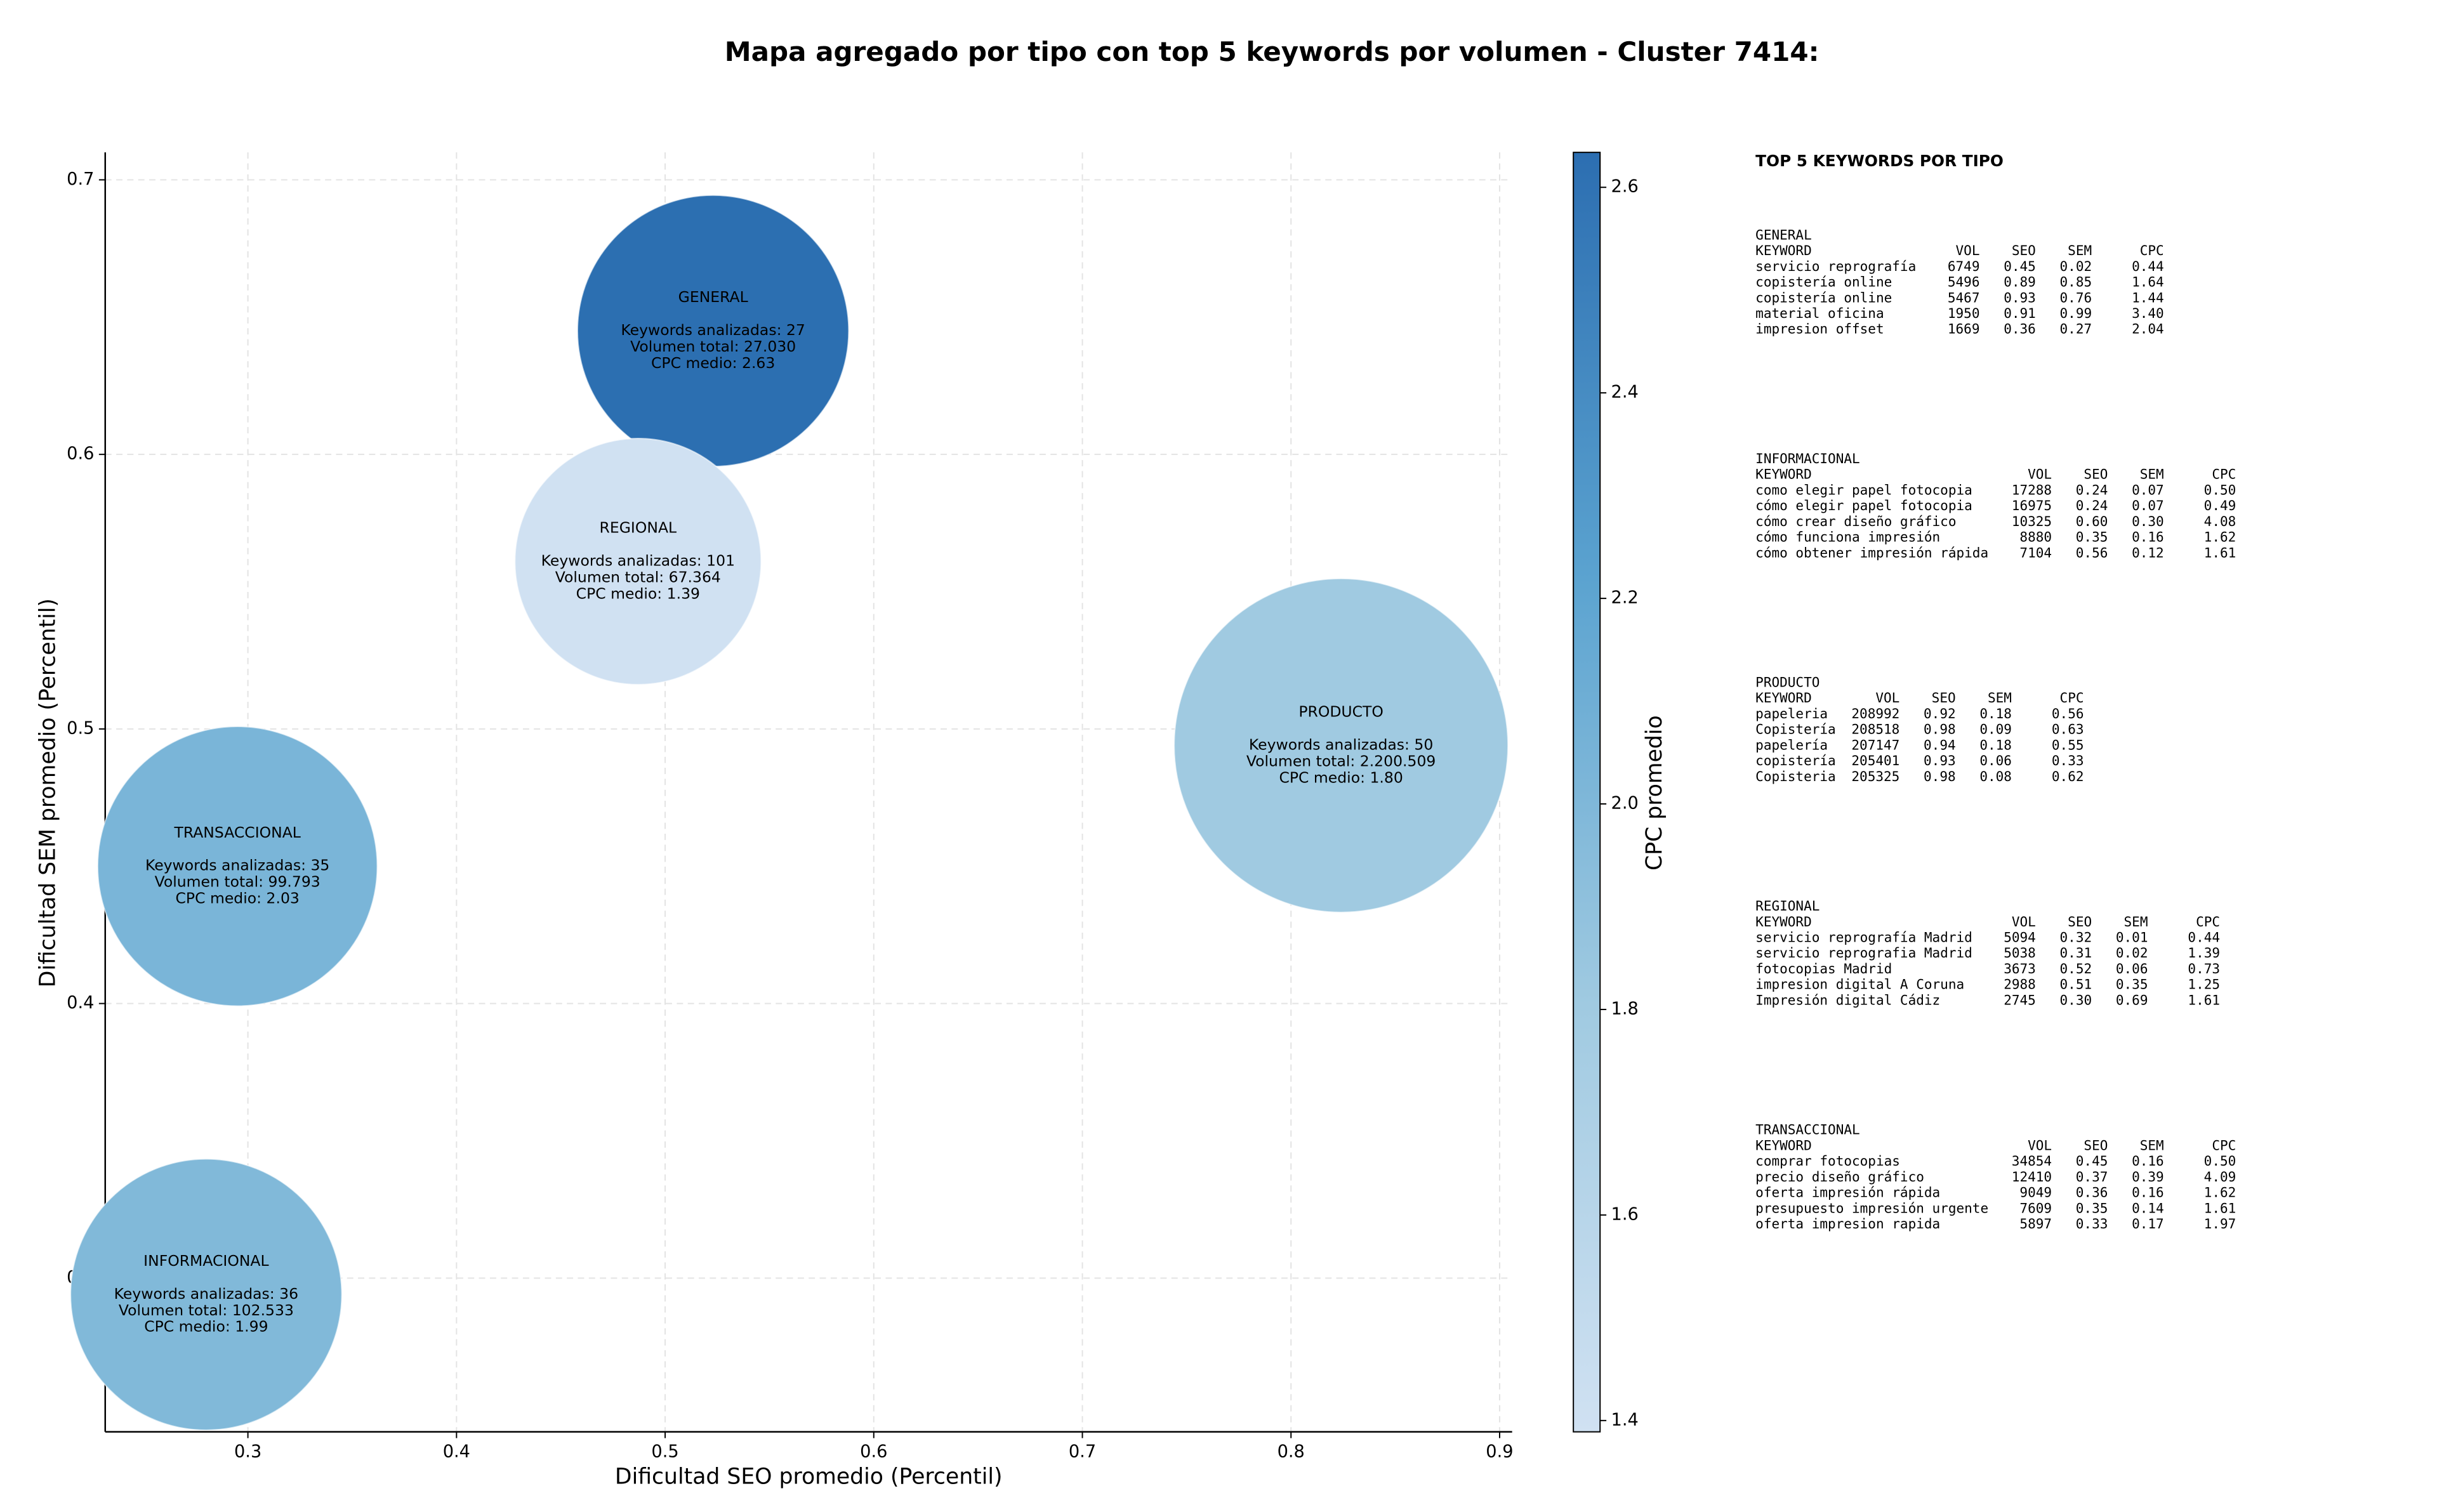  I want to click on table-cell: 208518, so click(1875, 729).